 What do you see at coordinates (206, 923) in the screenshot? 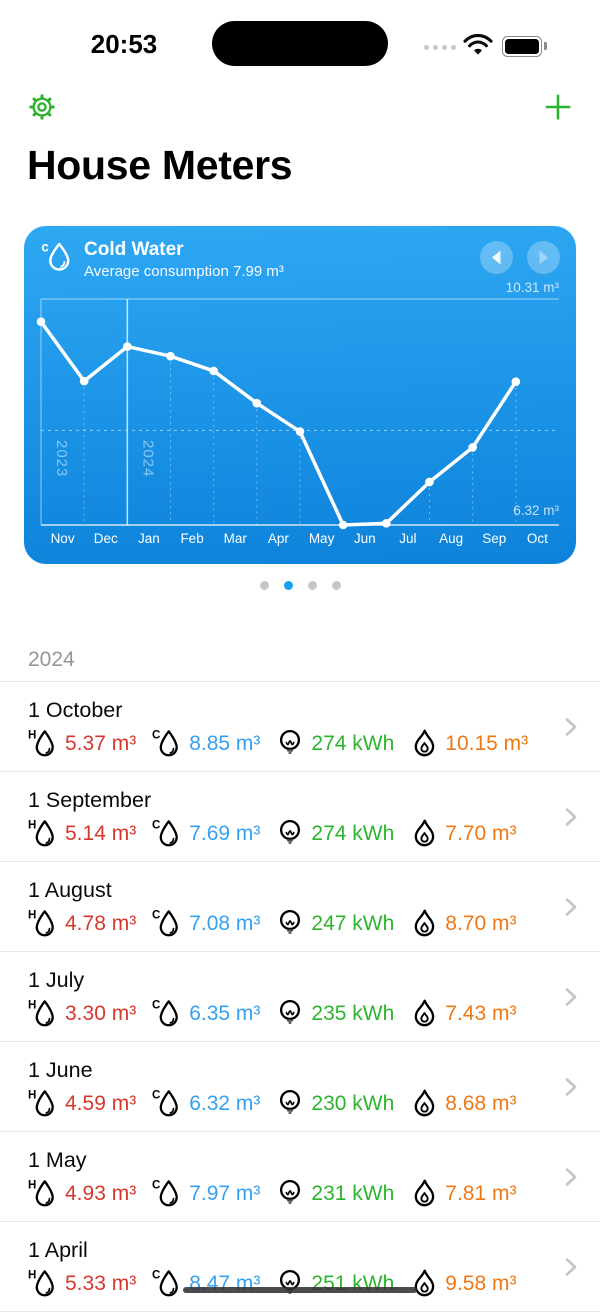
I see `cold-water-metric: C 7.08 m³` at bounding box center [206, 923].